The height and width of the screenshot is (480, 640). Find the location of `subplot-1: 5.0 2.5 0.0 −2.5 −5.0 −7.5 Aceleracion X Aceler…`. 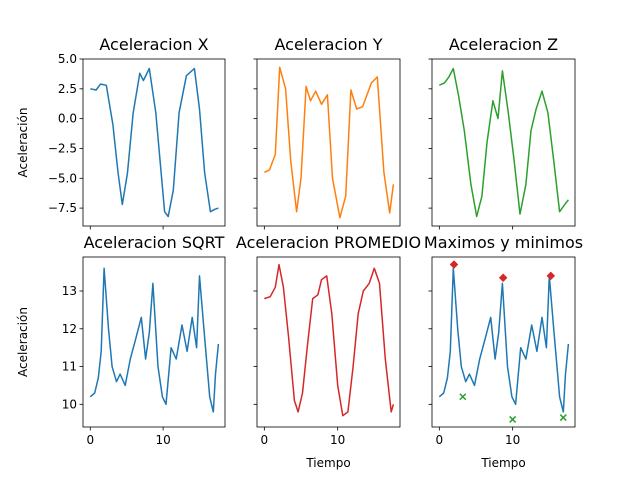

subplot-1: 5.0 2.5 0.0 −2.5 −5.0 −7.5 Aceleracion X Aceler… is located at coordinates (121, 132).